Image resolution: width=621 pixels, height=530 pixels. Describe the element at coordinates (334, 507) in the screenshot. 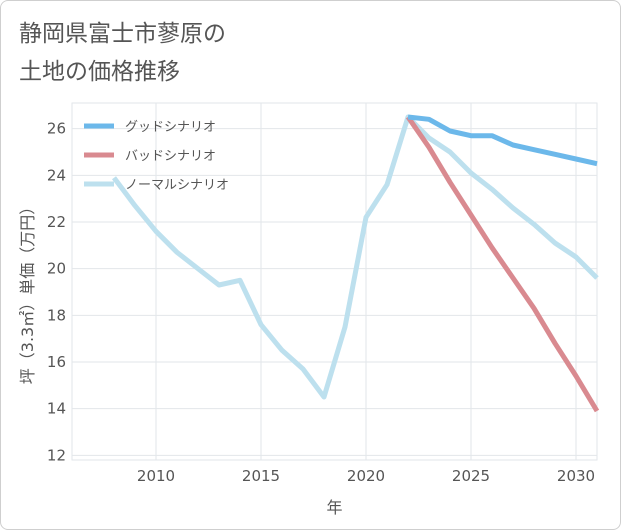

I see `x-axis-label: 年` at that location.